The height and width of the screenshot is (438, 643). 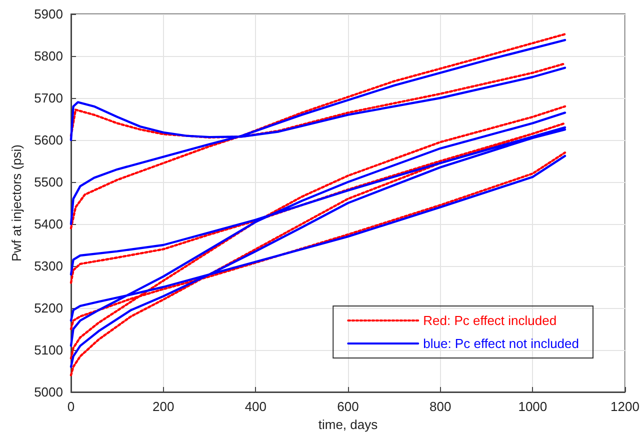 I want to click on text: Red: Pc effect included, so click(x=490, y=320).